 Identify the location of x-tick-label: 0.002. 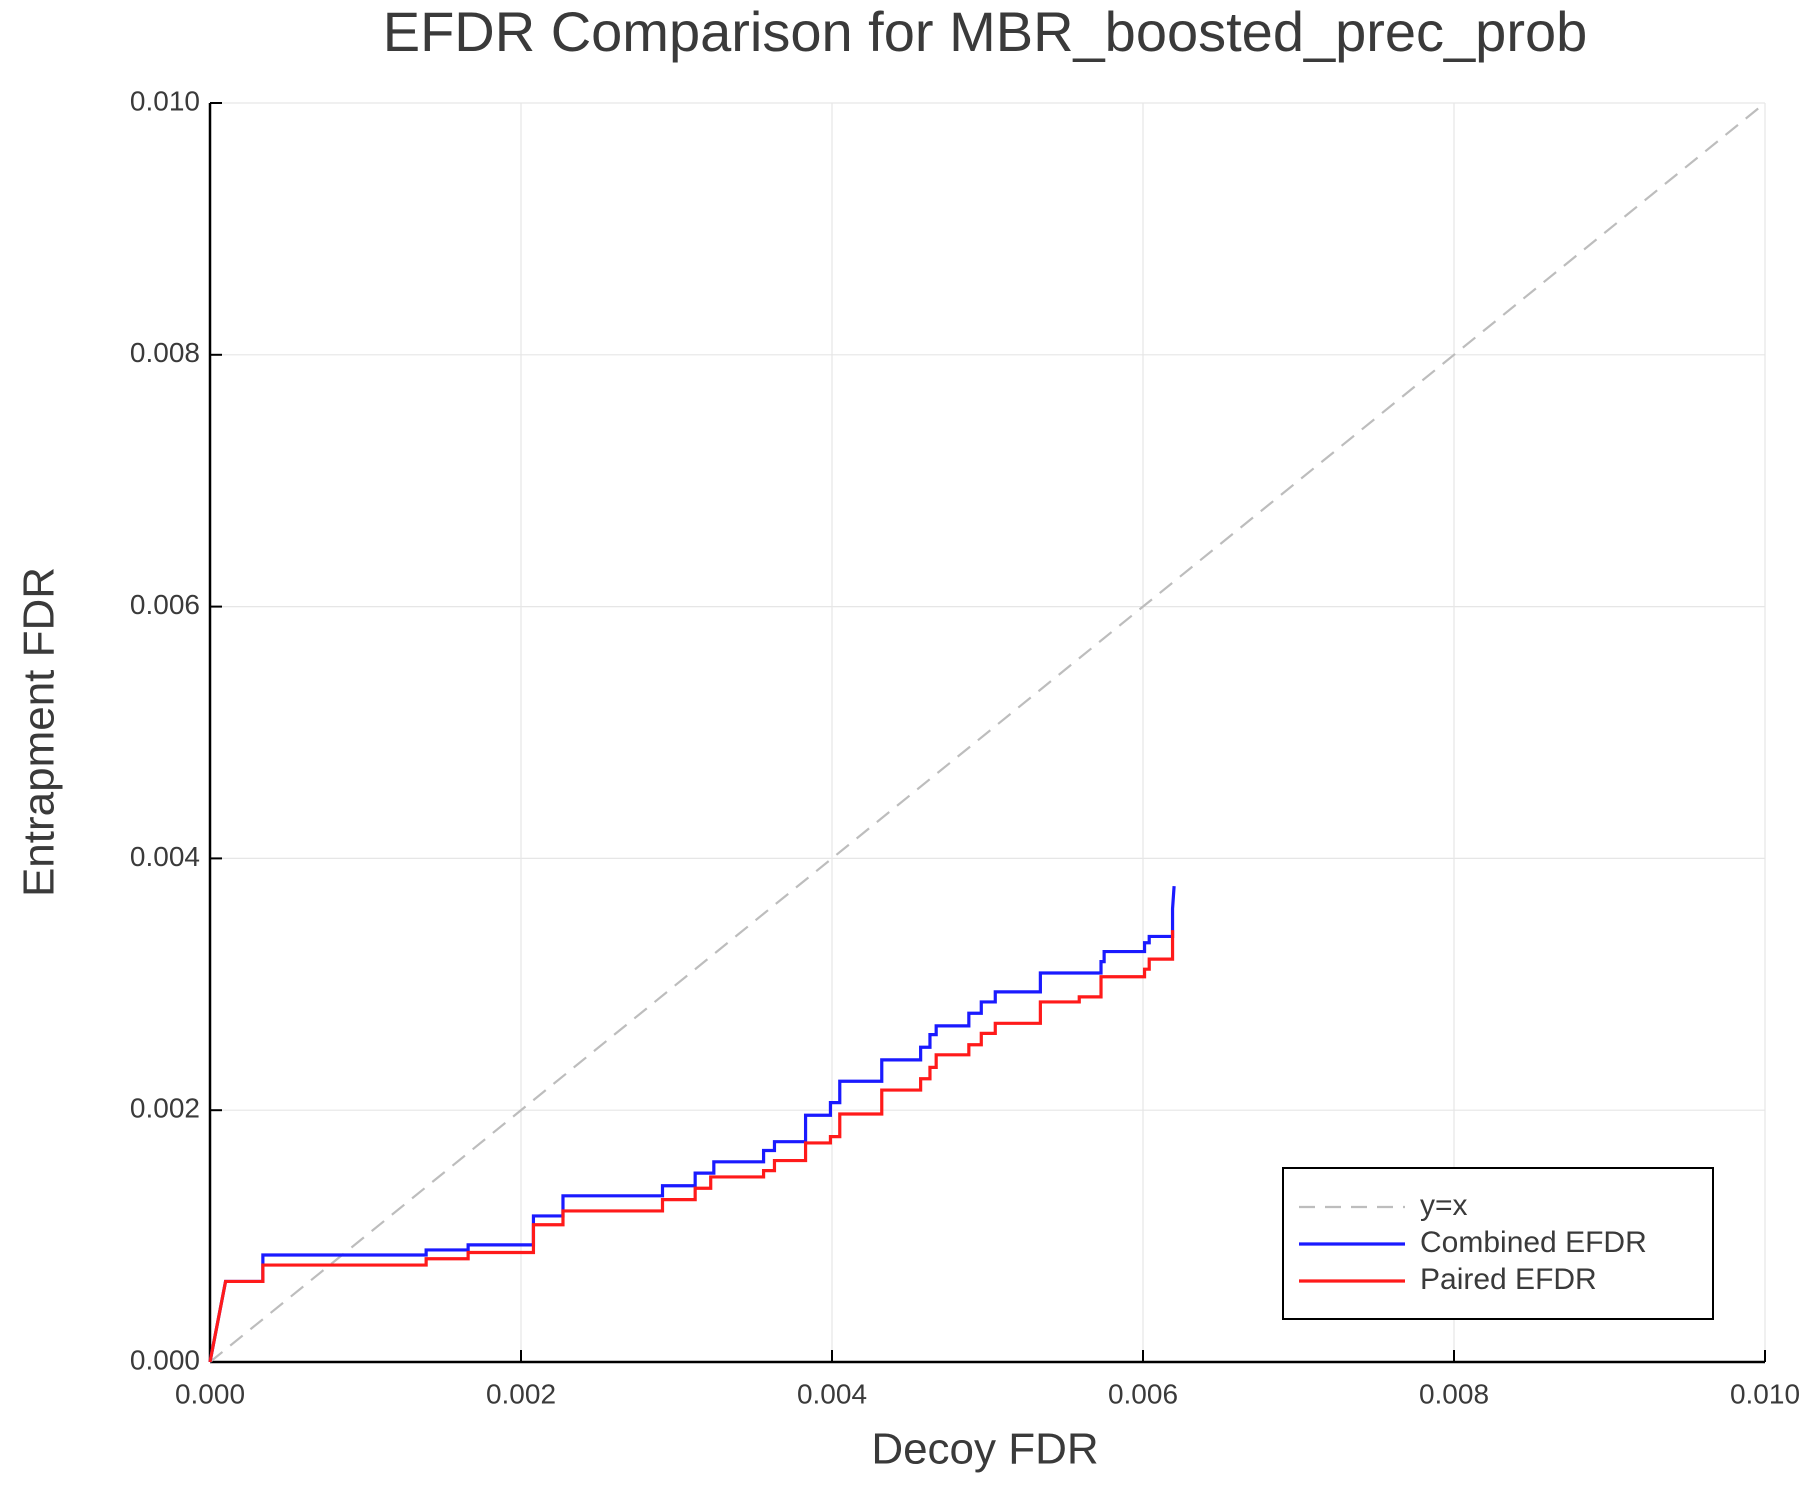
(521, 1393).